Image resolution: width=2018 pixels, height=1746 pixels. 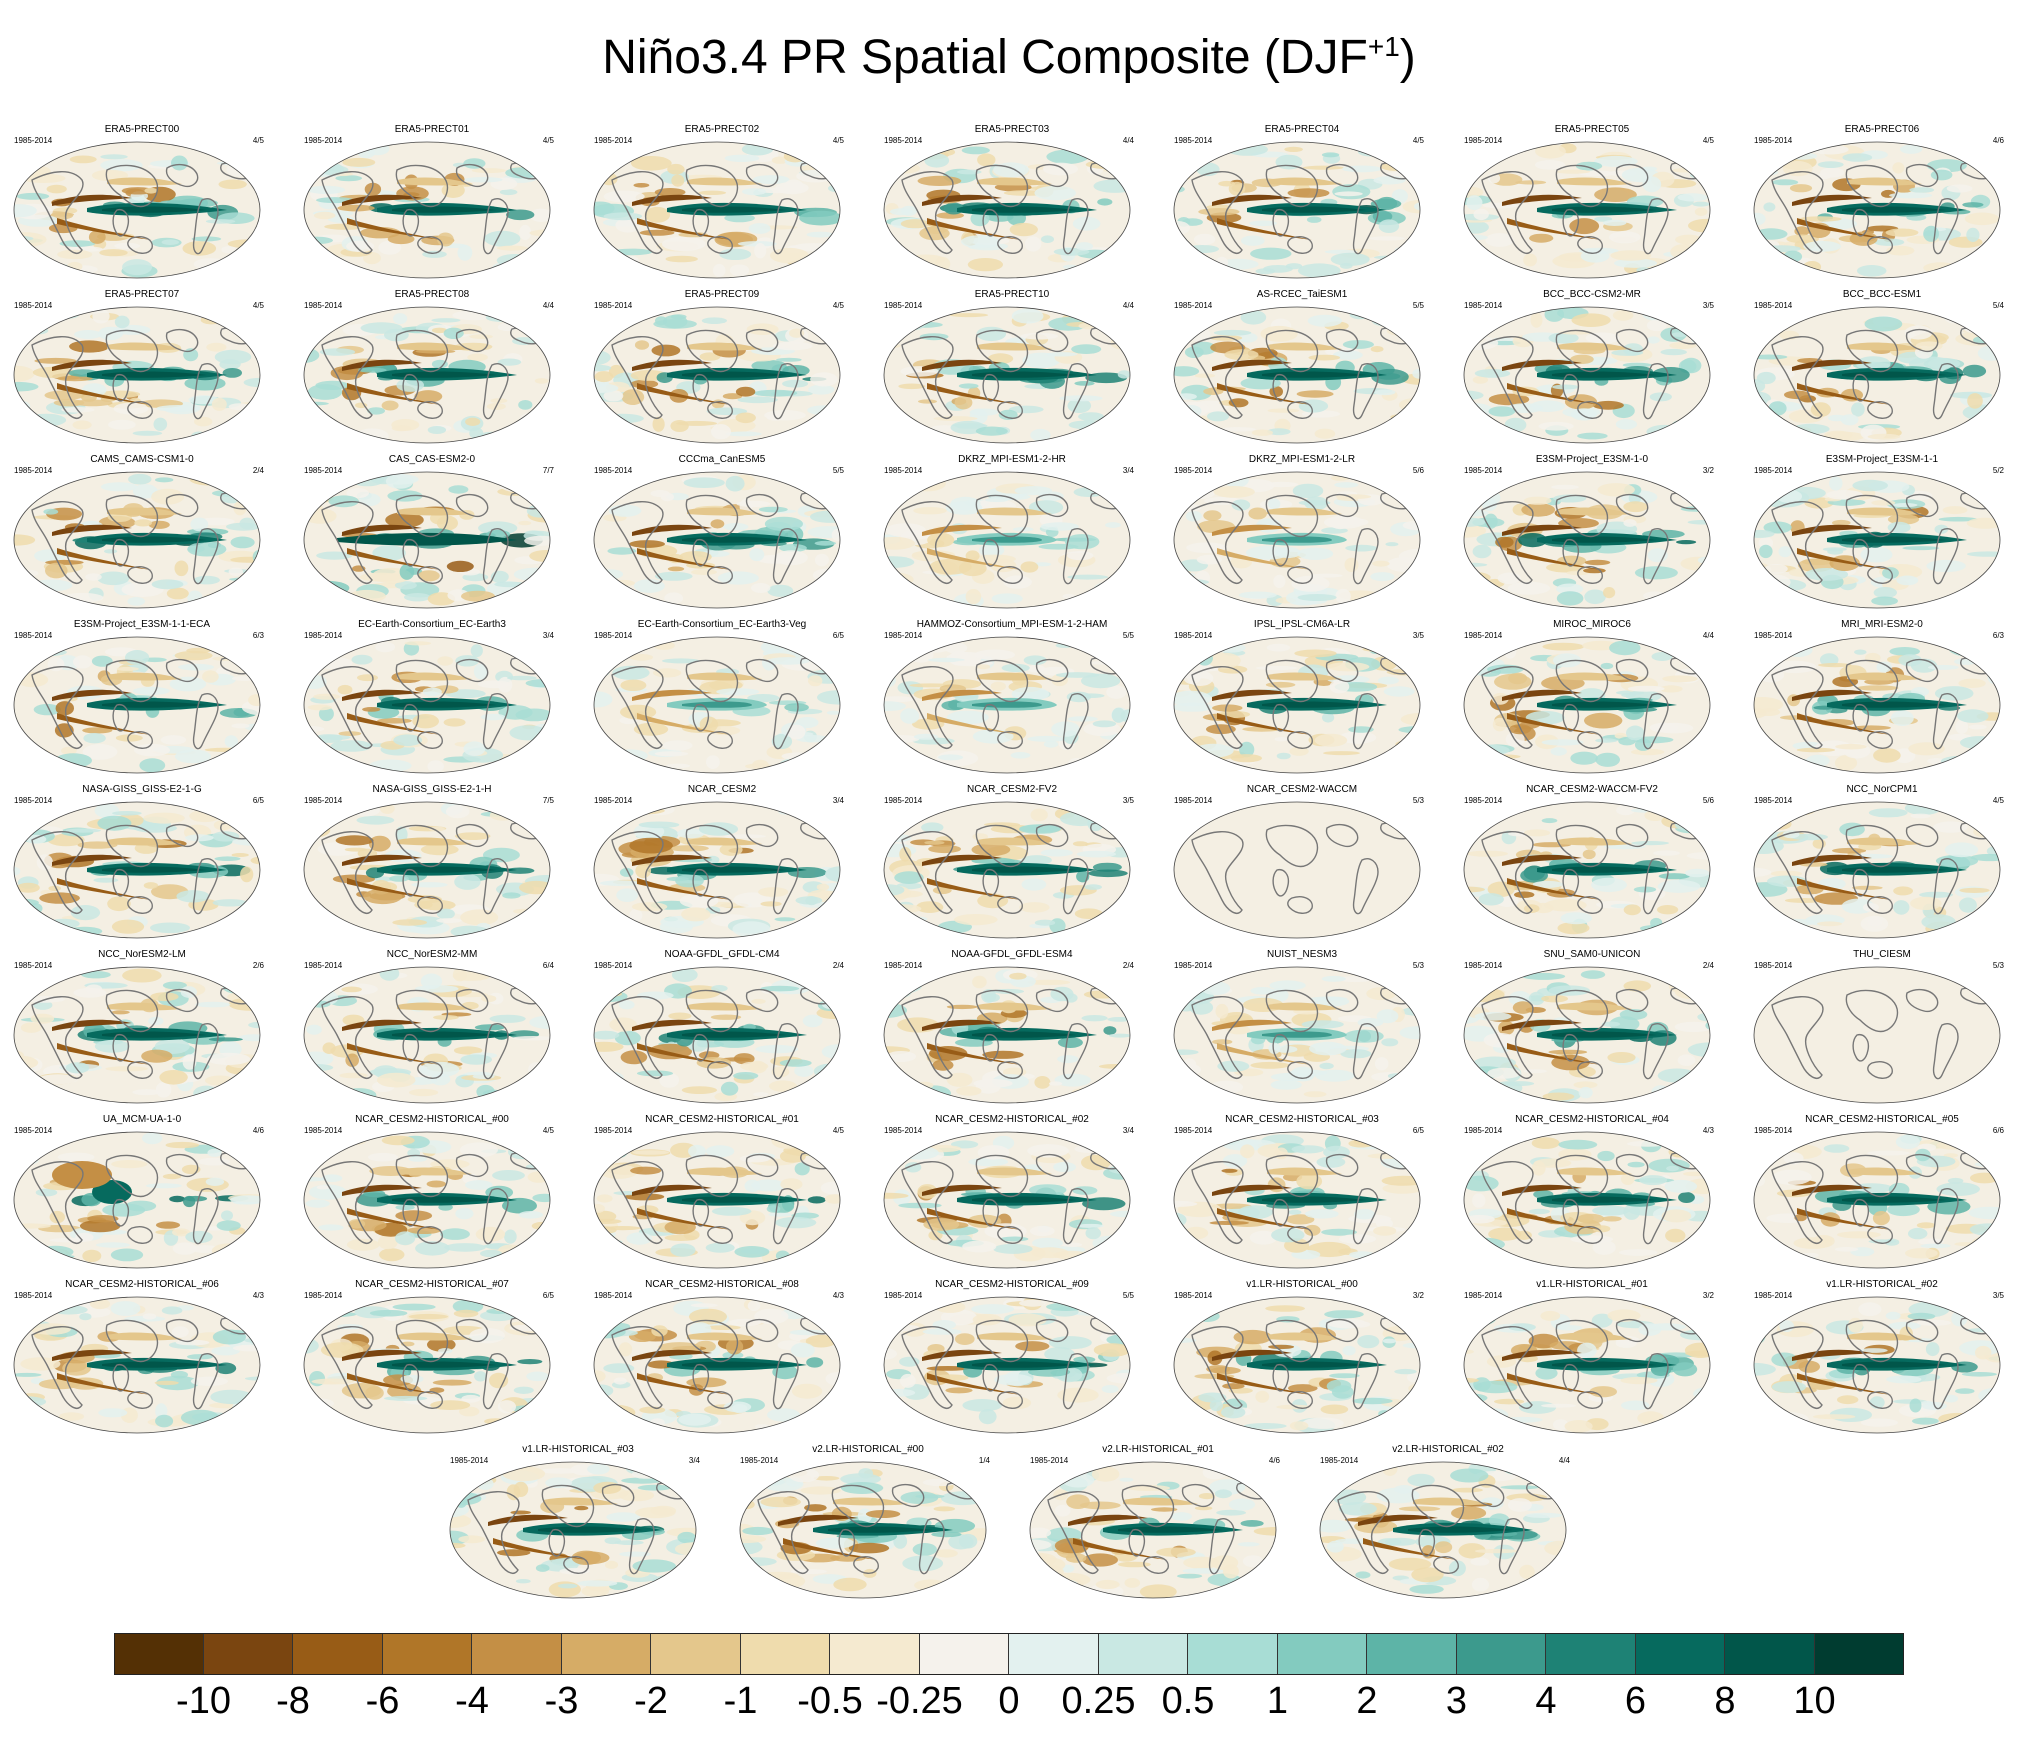 I want to click on colorbar-tick-label: 3, so click(x=1456, y=1701).